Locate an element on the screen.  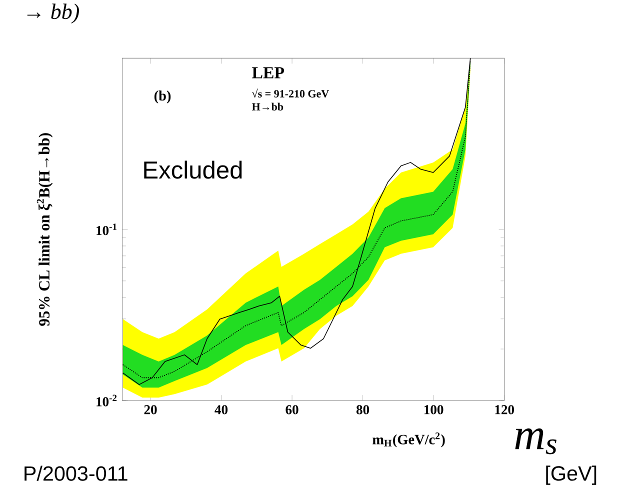
x-tick-label: 20 is located at coordinates (150, 409).